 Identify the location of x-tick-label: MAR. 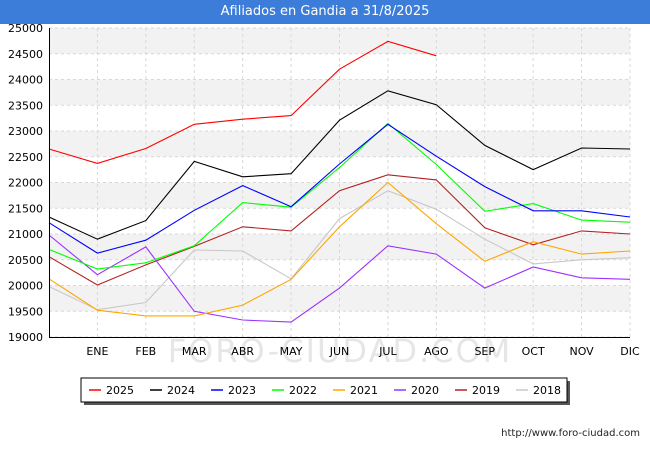
(194, 351).